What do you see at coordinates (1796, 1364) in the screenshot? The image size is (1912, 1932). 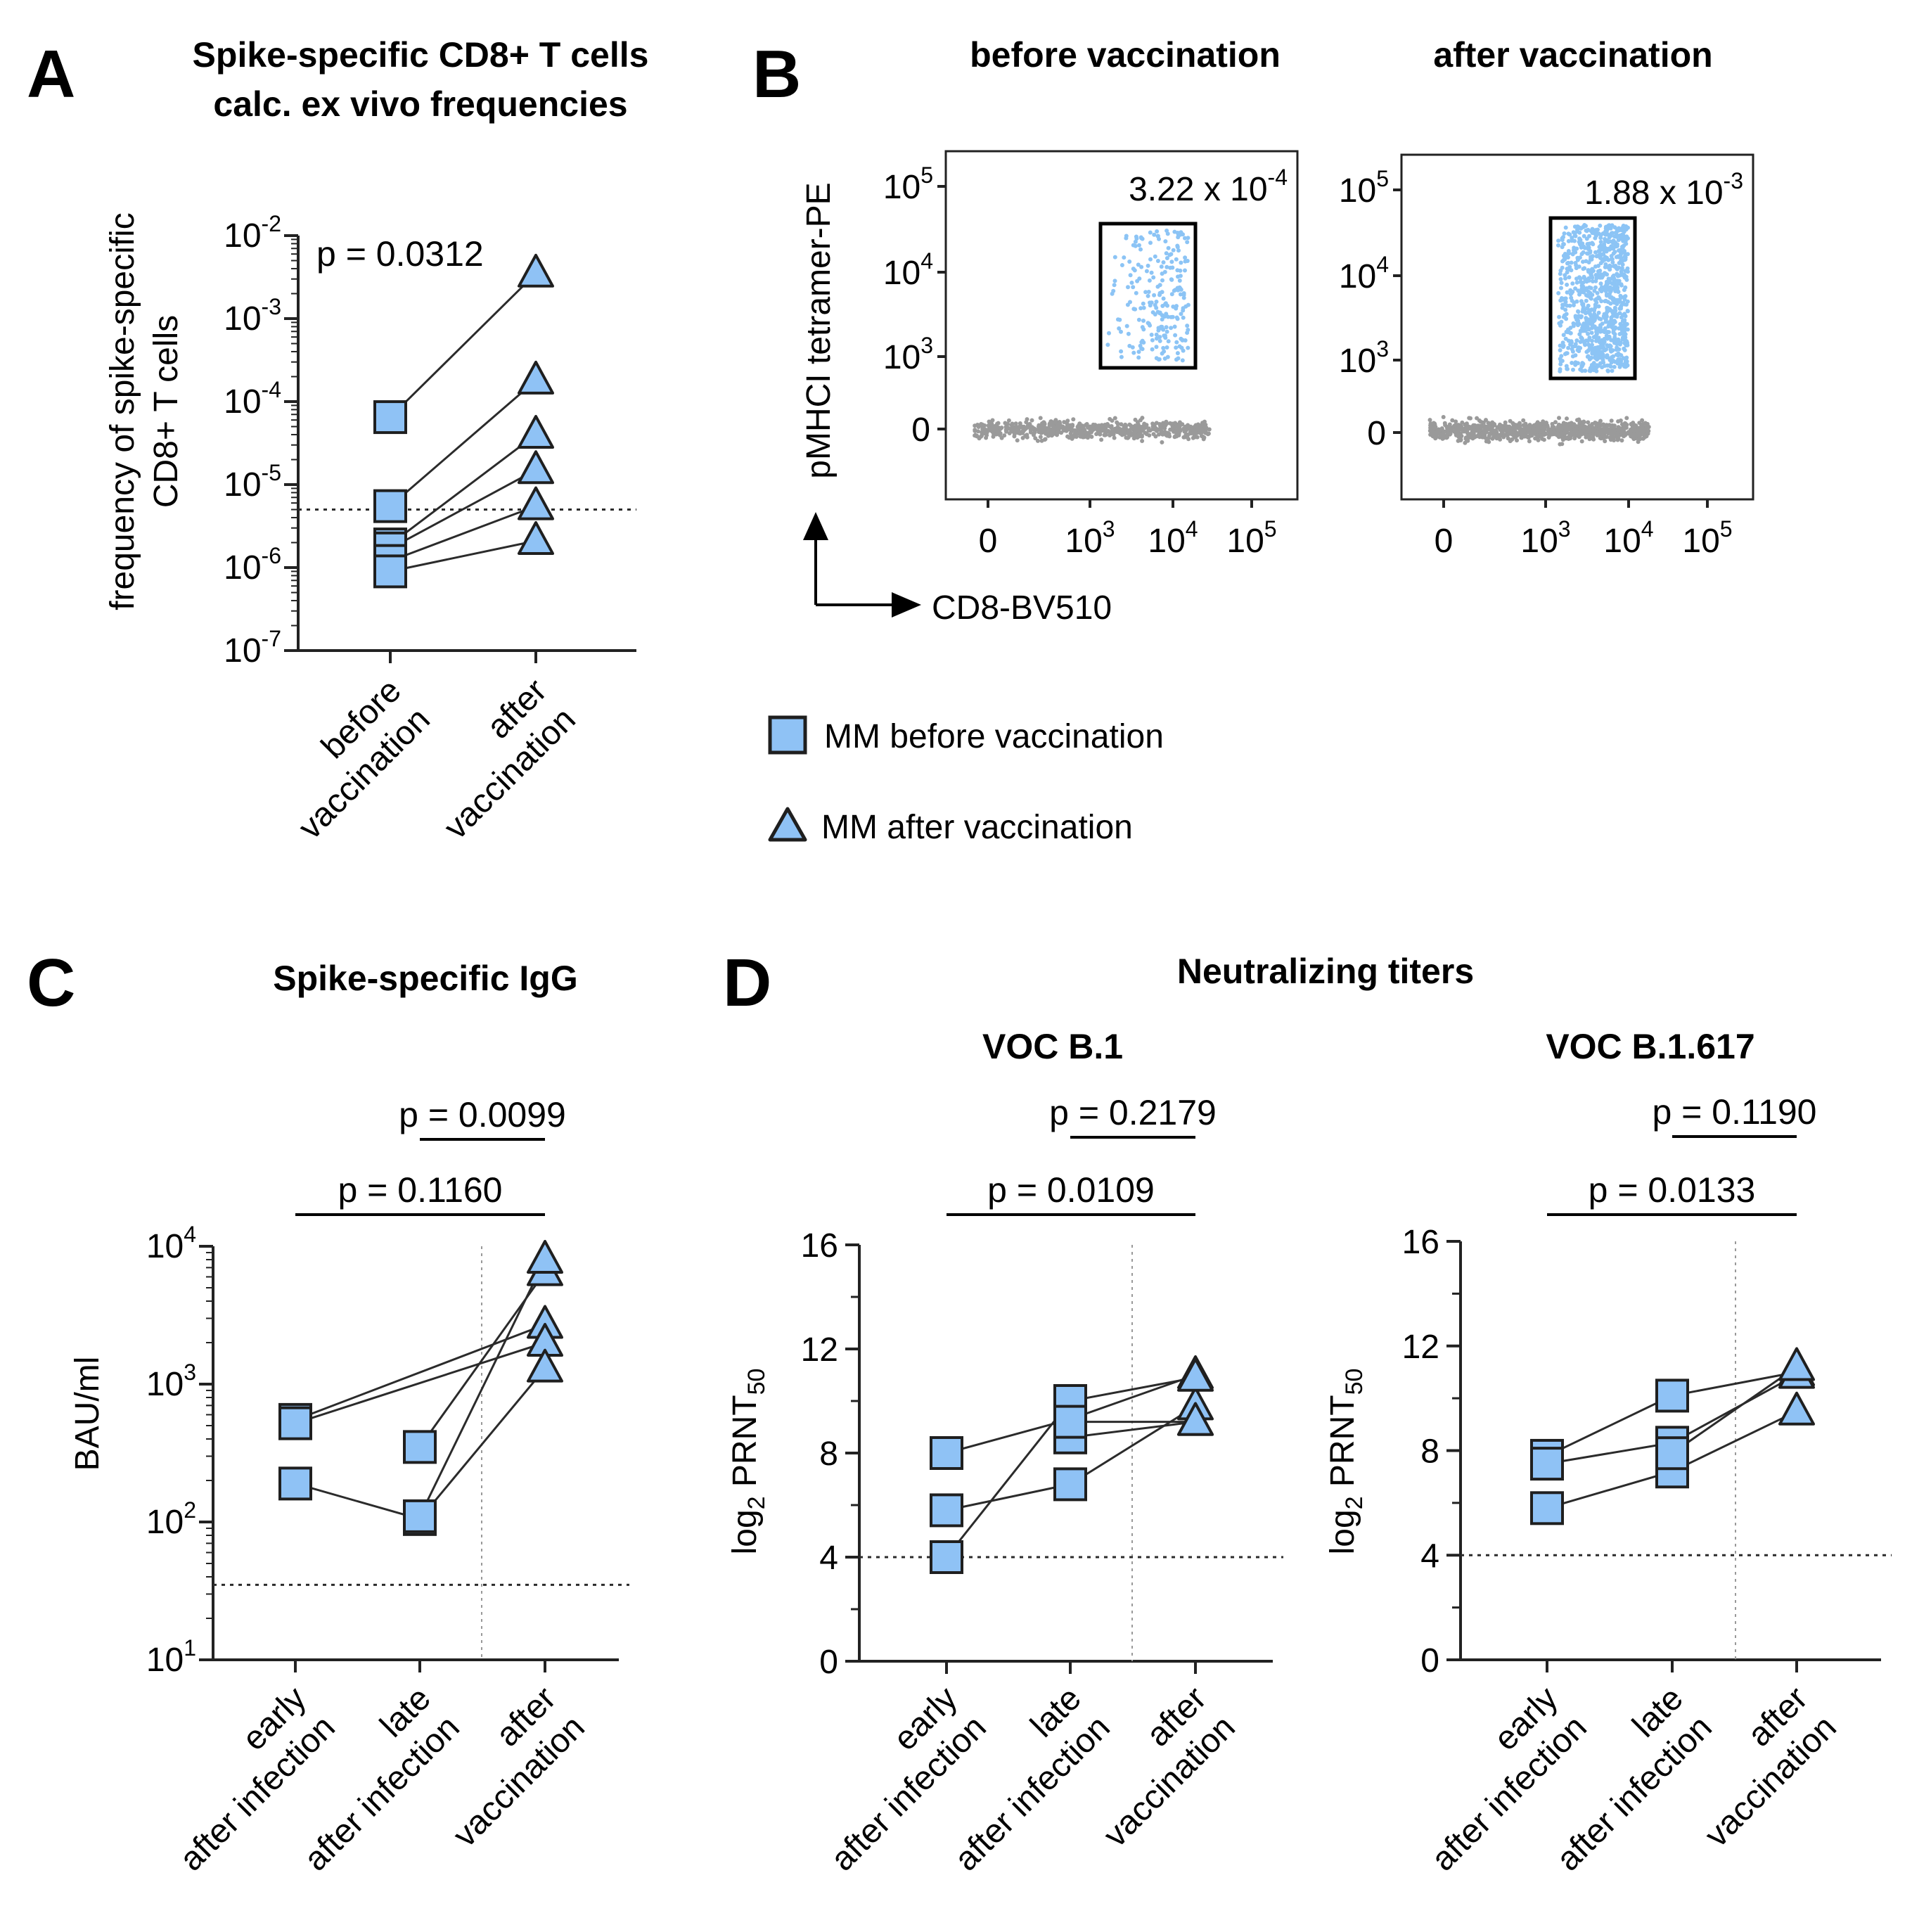 I see `marker-after-vaccination` at bounding box center [1796, 1364].